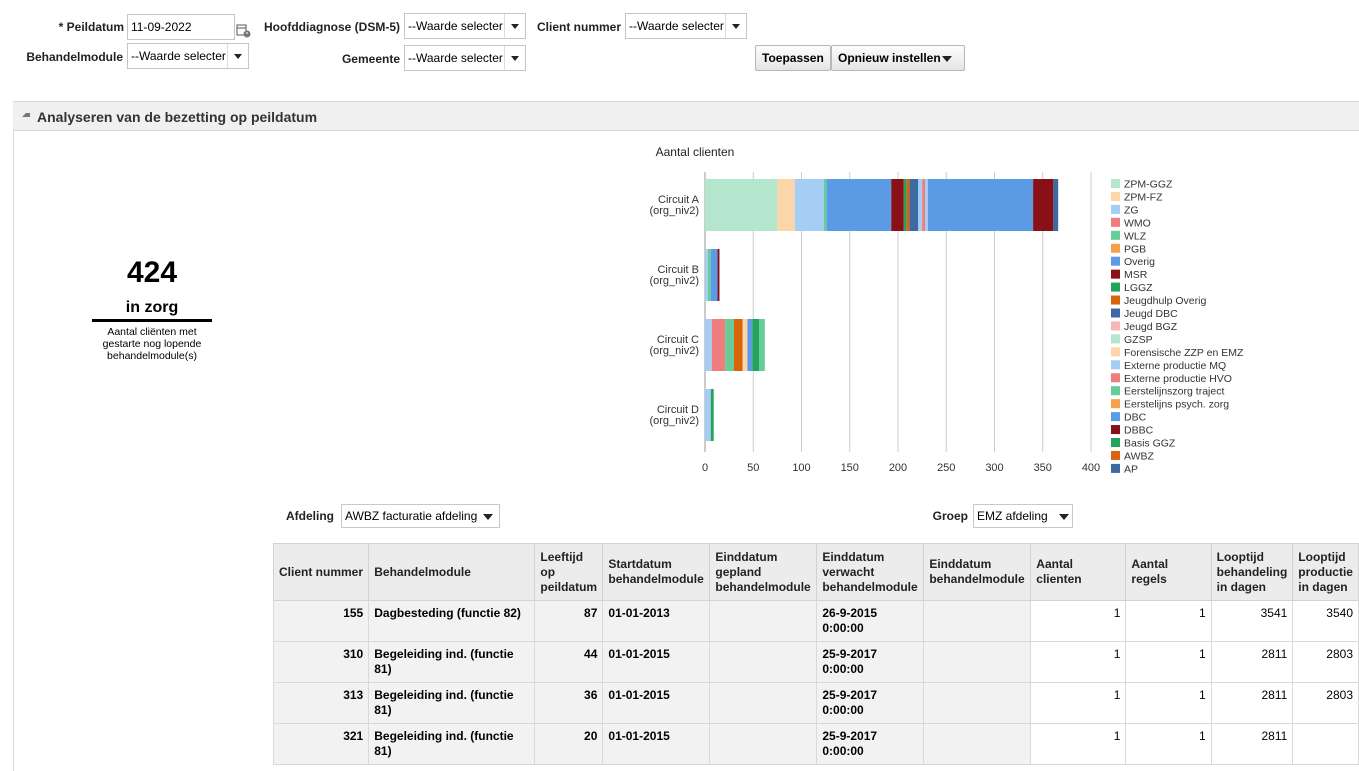  Describe the element at coordinates (1135, 249) in the screenshot. I see `legend-label: PGB` at that location.